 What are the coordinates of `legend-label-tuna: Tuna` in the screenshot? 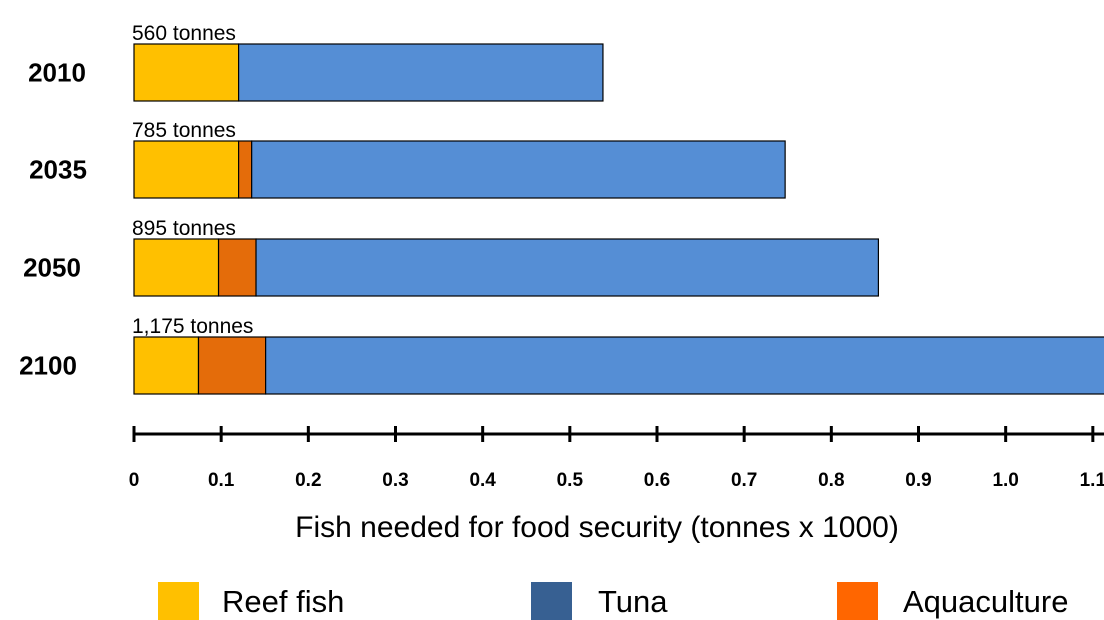 It's located at (633, 601).